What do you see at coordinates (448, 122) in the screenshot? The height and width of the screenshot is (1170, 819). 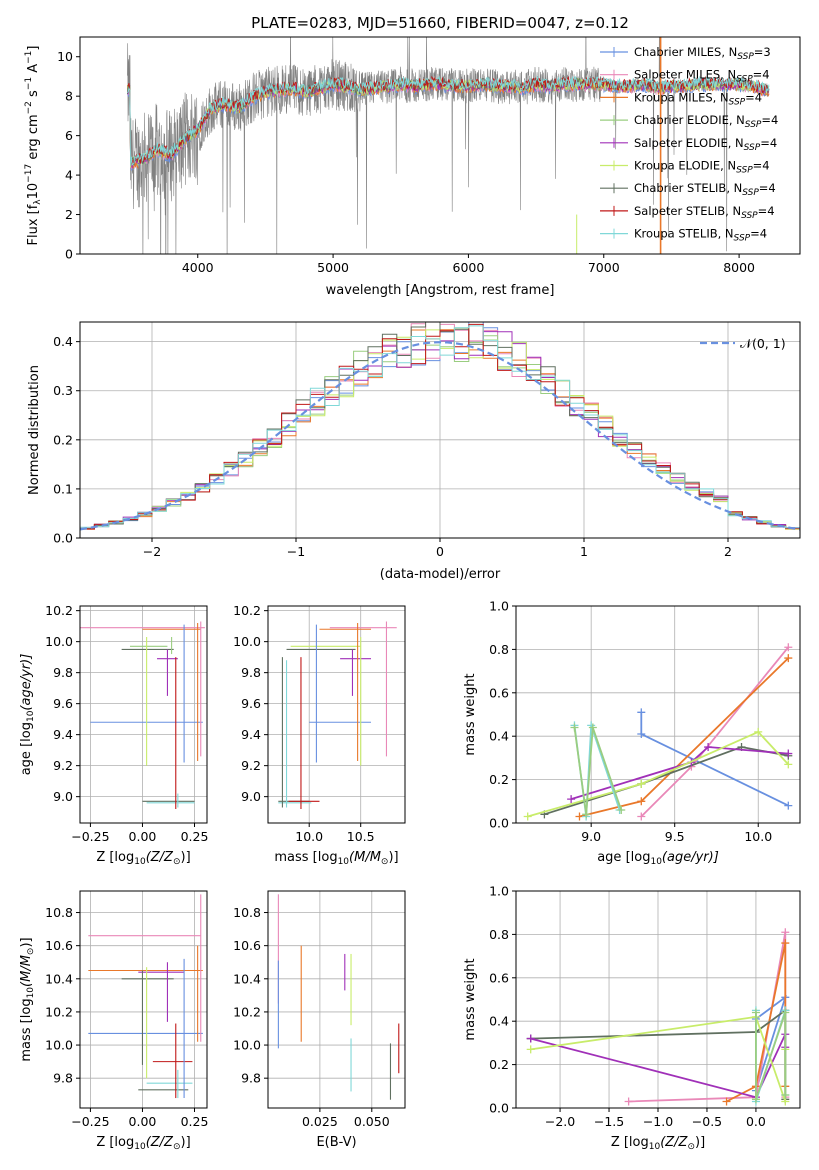 I see `model-spectrum-line` at bounding box center [448, 122].